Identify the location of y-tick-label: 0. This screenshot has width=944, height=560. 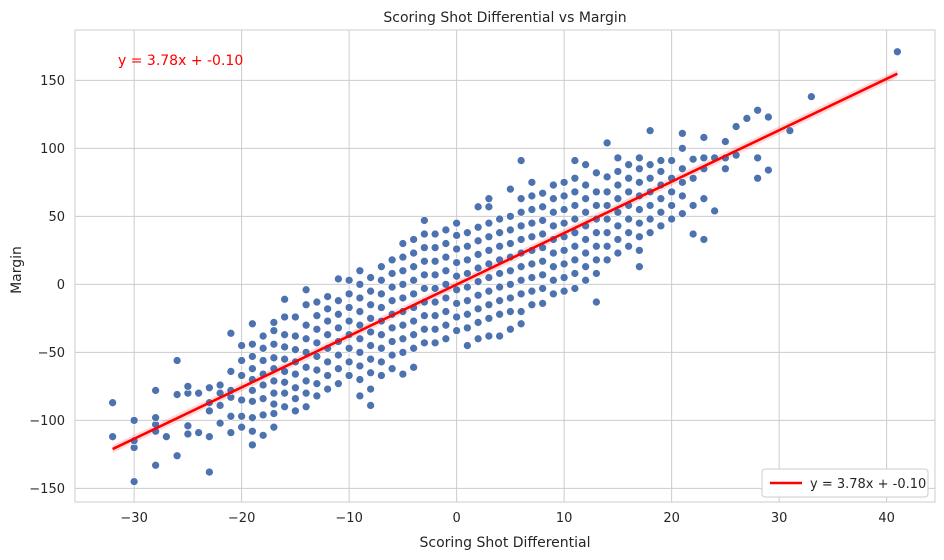
(61, 285).